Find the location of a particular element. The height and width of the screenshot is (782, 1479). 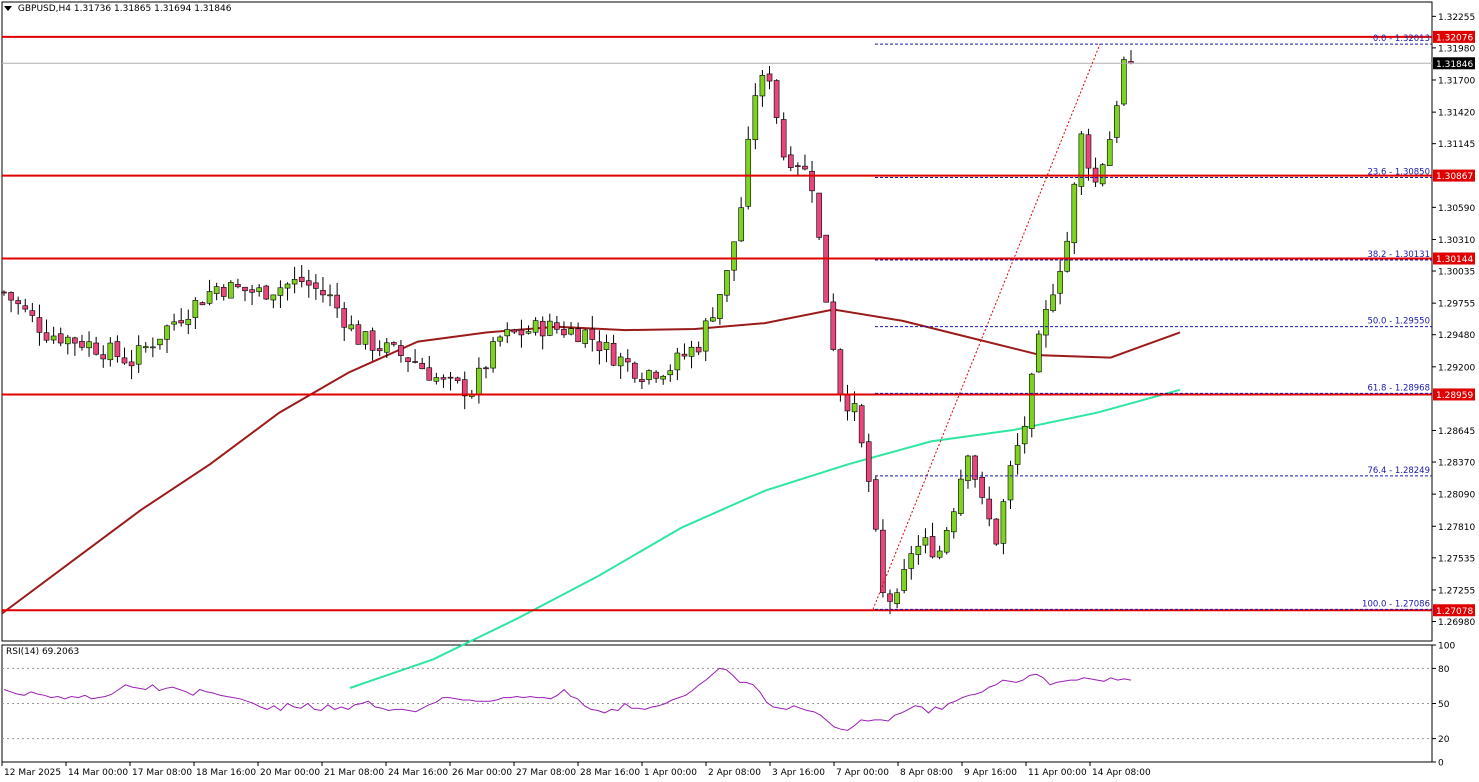

price-tick-label: 1.29480 is located at coordinates (1456, 336).